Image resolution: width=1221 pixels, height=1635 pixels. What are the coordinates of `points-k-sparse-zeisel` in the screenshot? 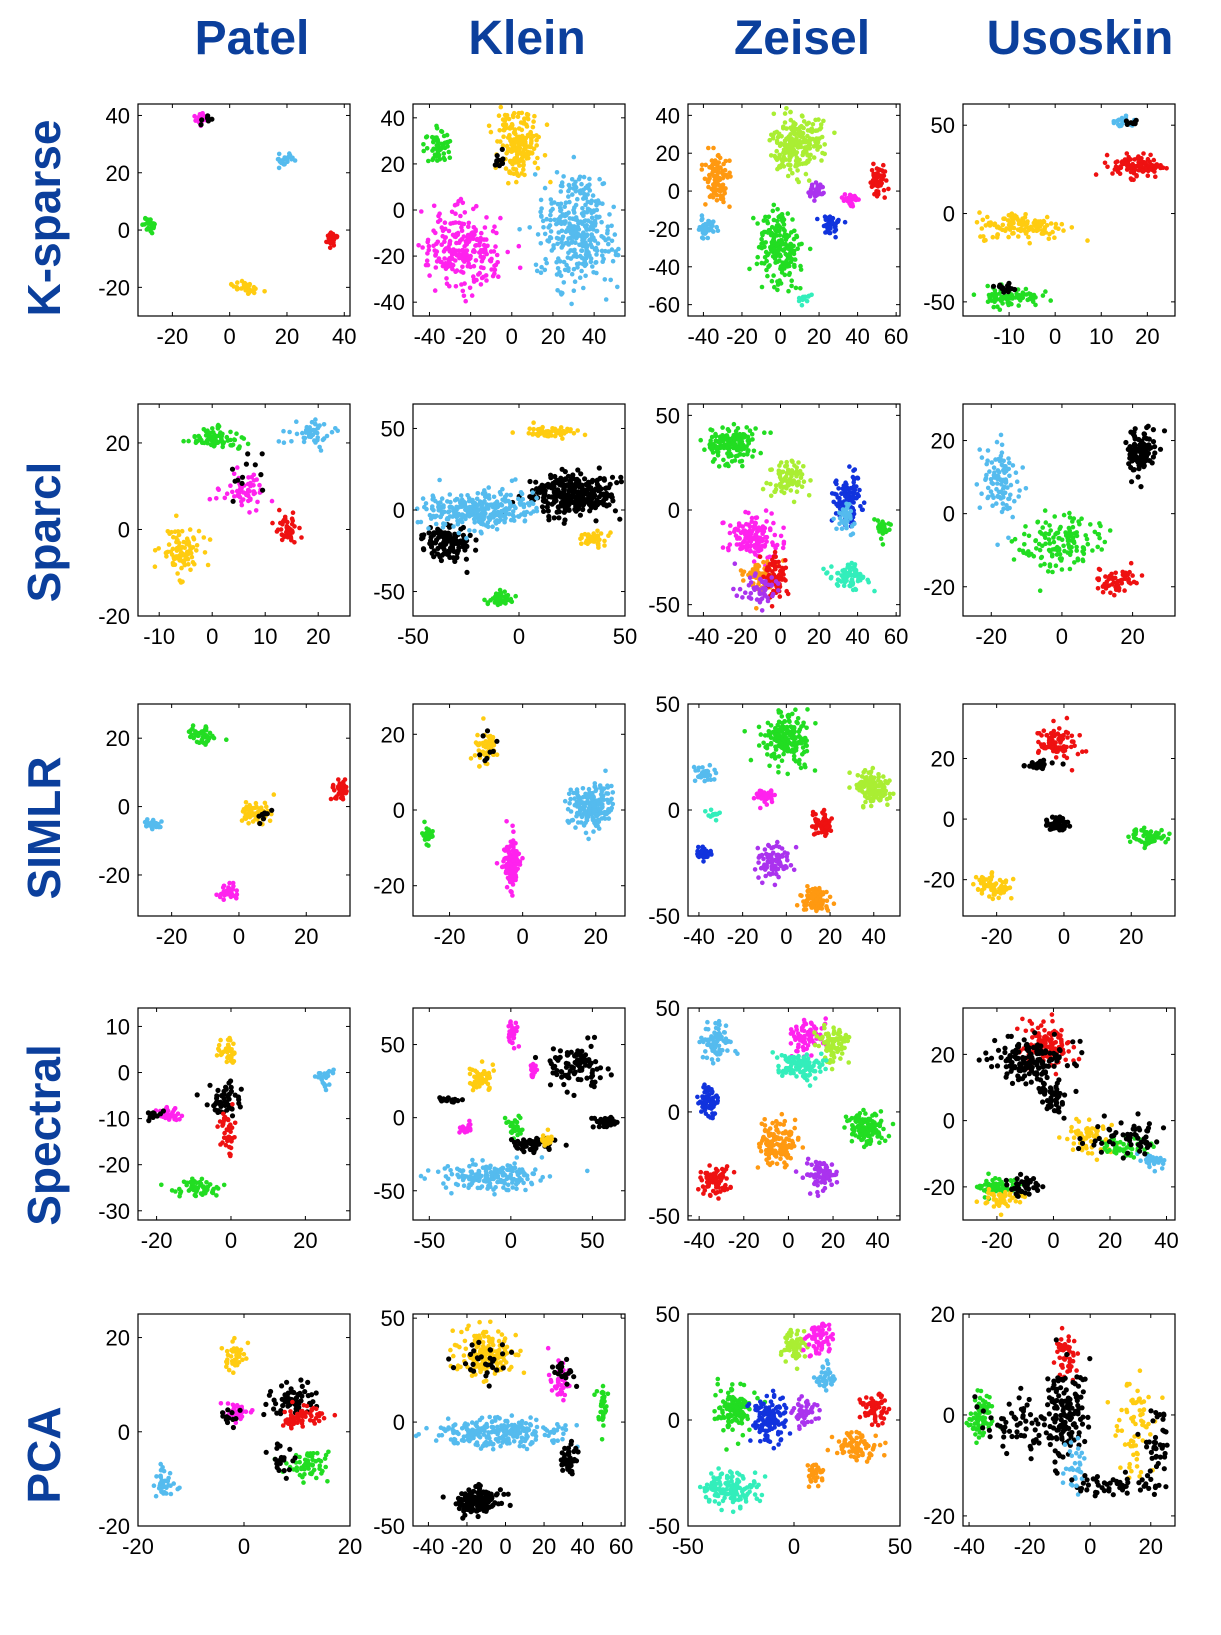 It's located at (793, 207).